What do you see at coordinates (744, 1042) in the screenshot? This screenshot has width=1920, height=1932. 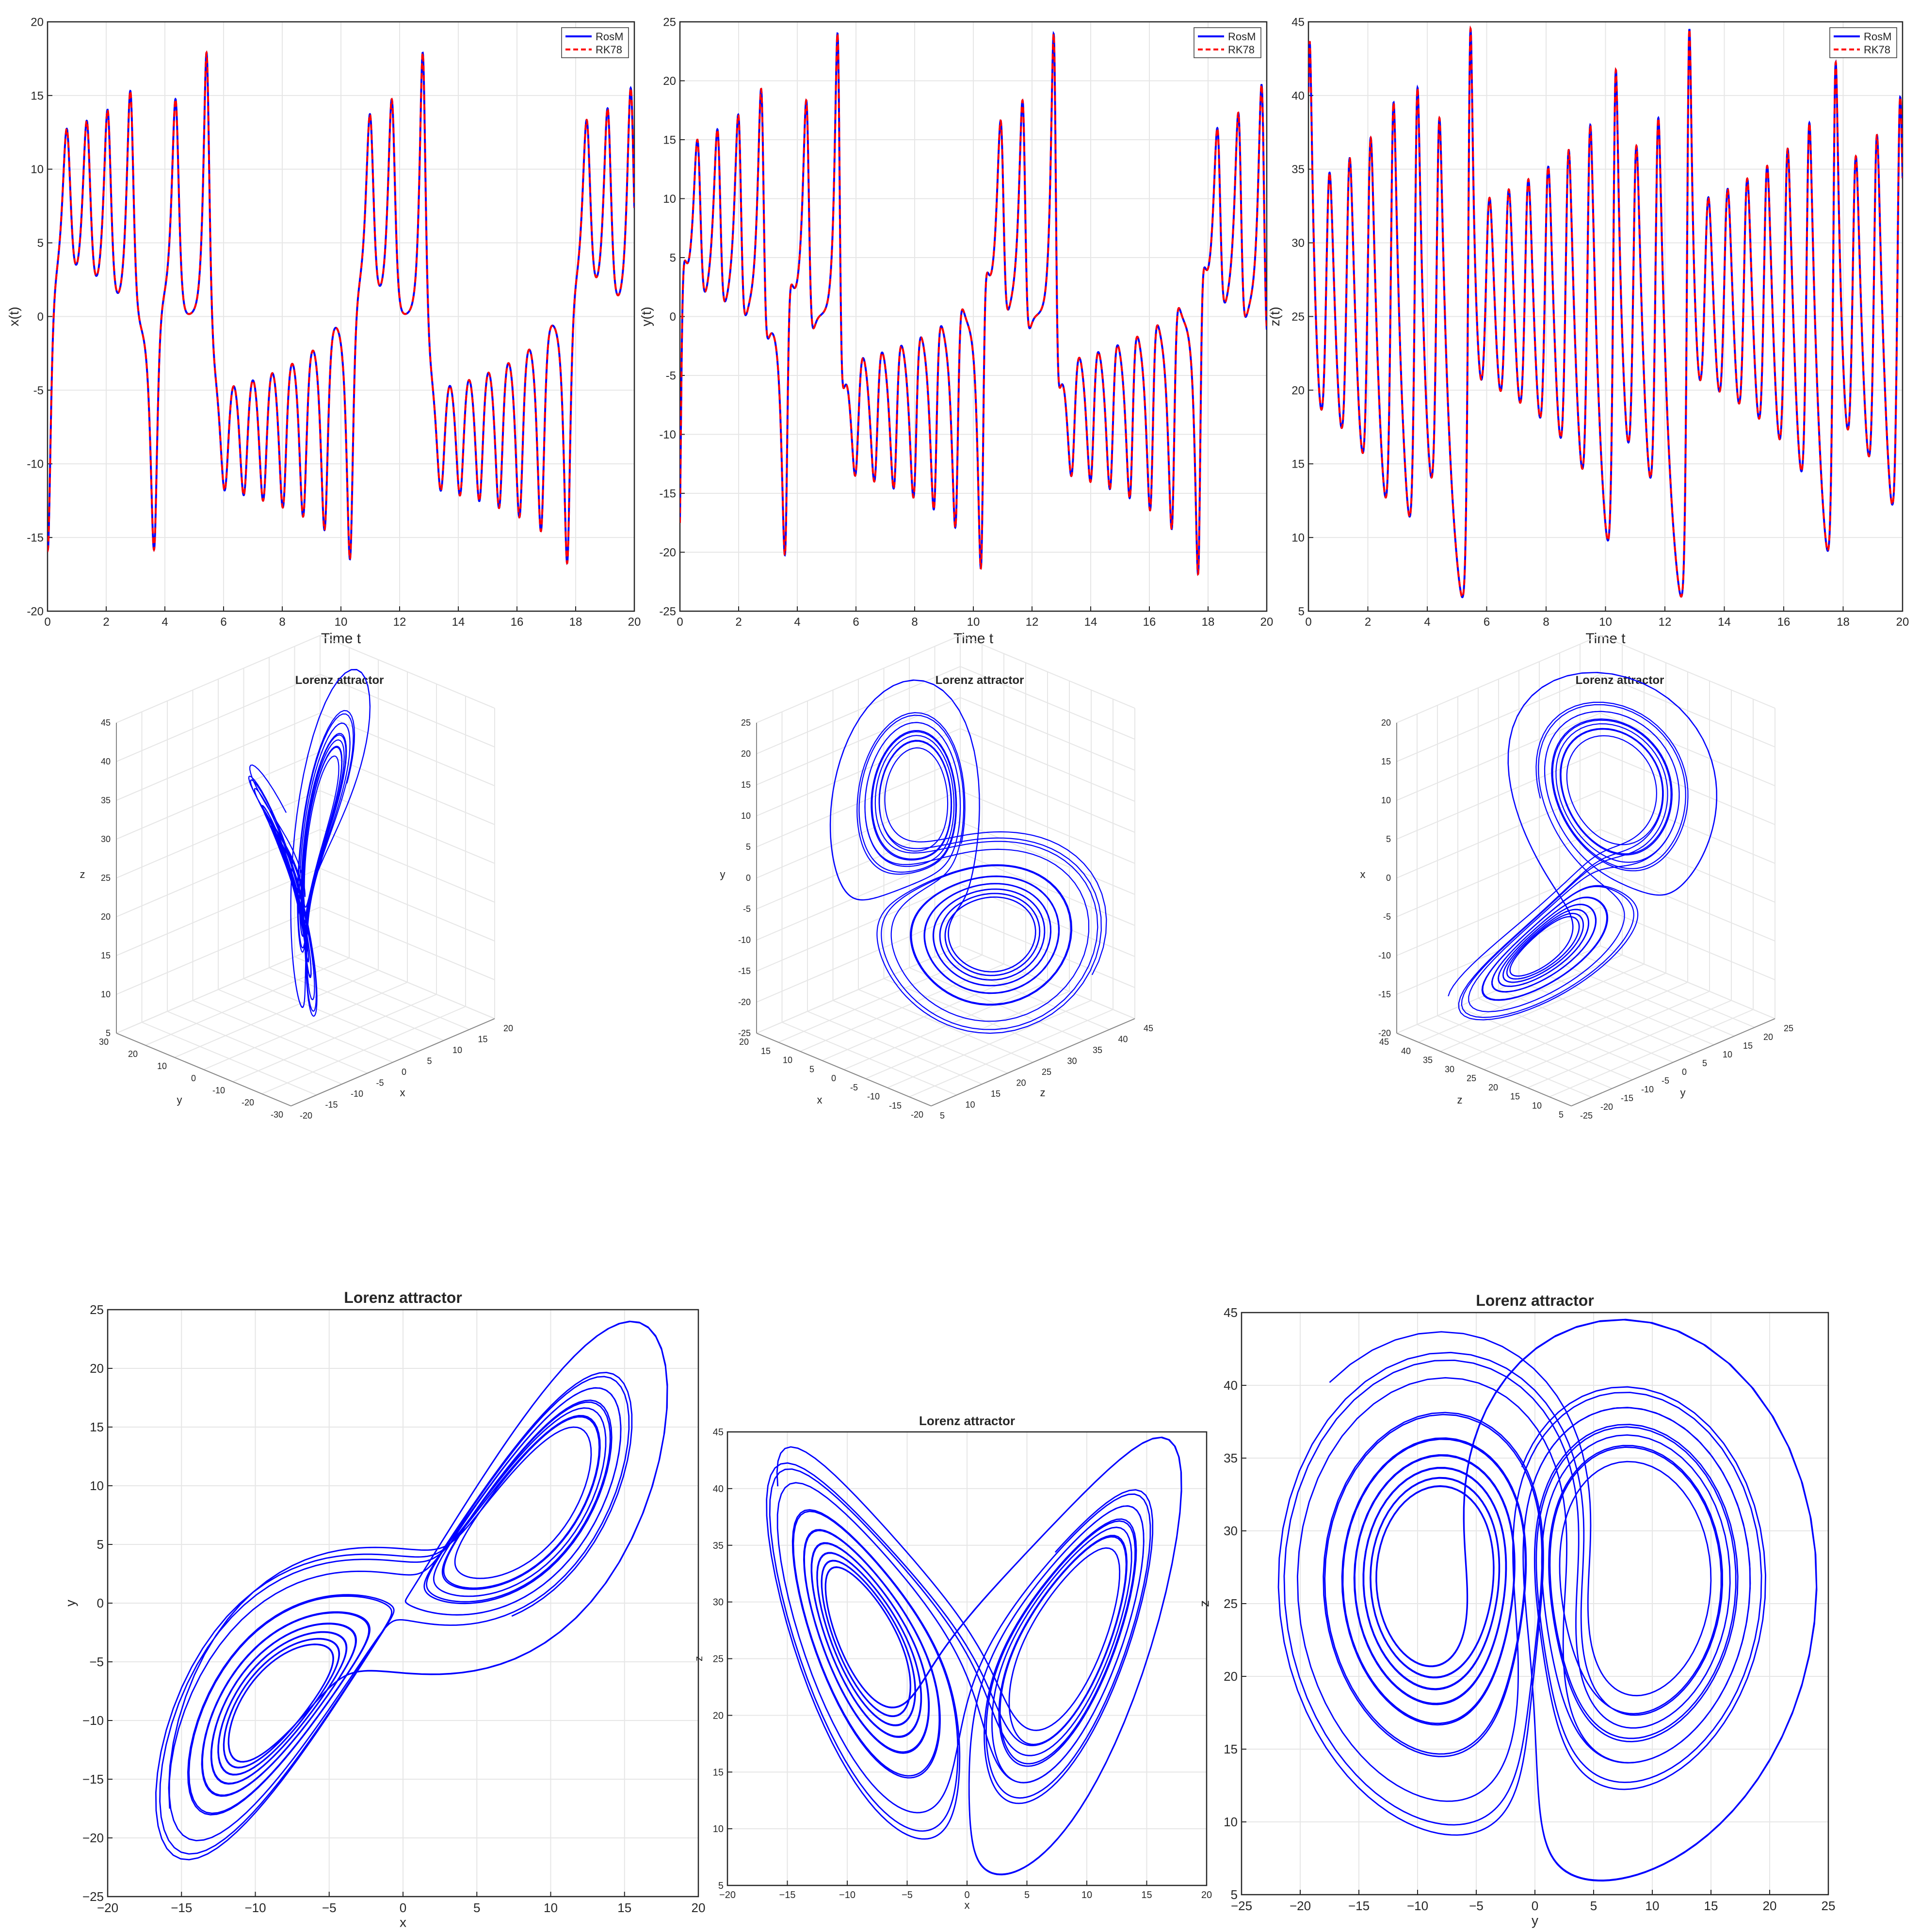 I see `axis-b-tick-label: 20` at bounding box center [744, 1042].